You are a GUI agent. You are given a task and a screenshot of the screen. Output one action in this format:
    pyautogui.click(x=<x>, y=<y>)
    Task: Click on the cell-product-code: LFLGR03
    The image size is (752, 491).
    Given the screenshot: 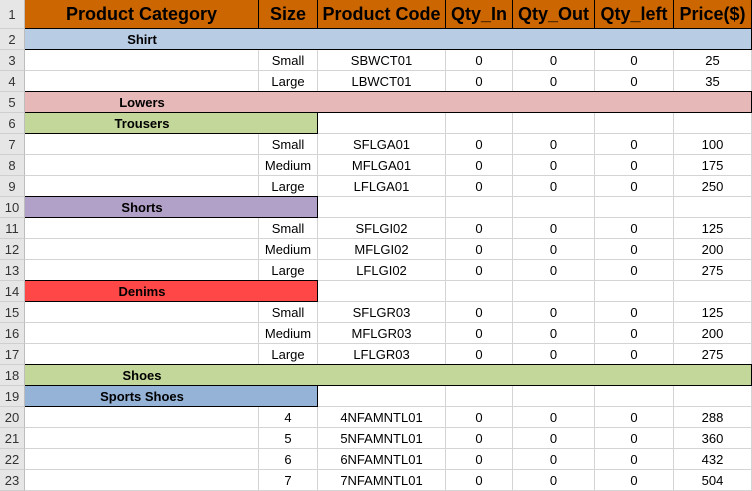 What is the action you would take?
    pyautogui.click(x=382, y=354)
    